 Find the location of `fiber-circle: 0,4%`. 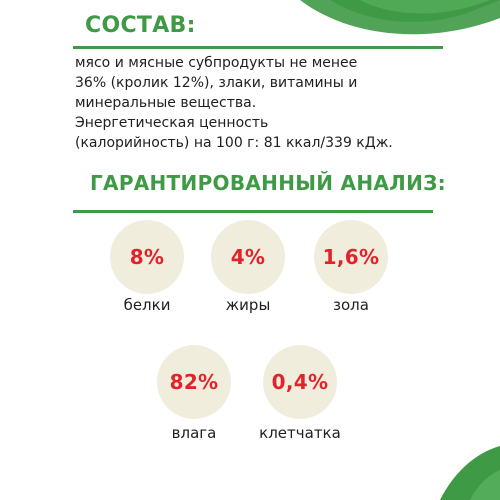

fiber-circle: 0,4% is located at coordinates (300, 382).